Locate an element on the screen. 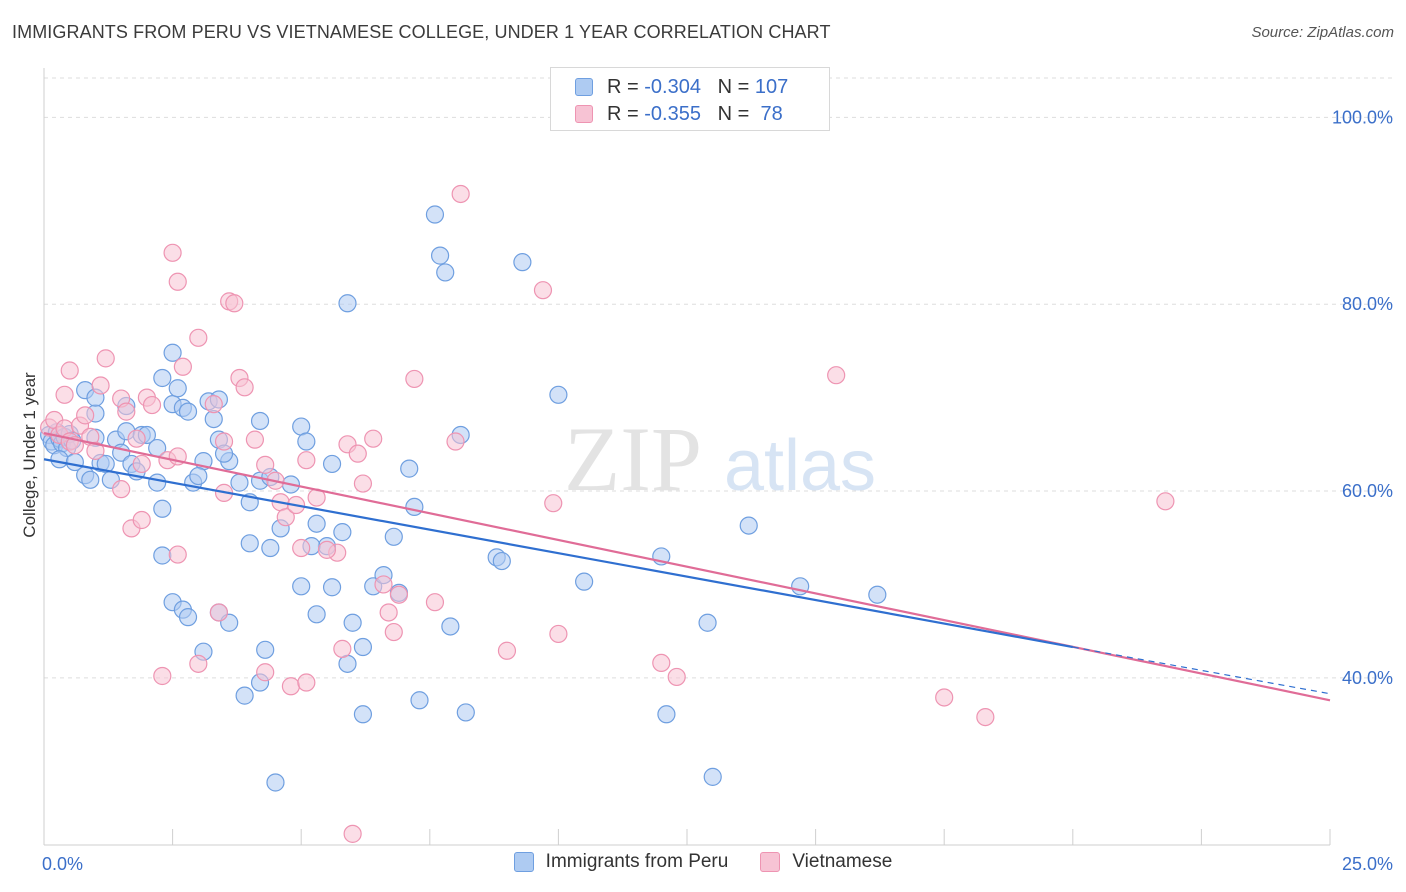 This screenshot has height=892, width=1406. x-tick-label: 0.0% is located at coordinates (62, 864).